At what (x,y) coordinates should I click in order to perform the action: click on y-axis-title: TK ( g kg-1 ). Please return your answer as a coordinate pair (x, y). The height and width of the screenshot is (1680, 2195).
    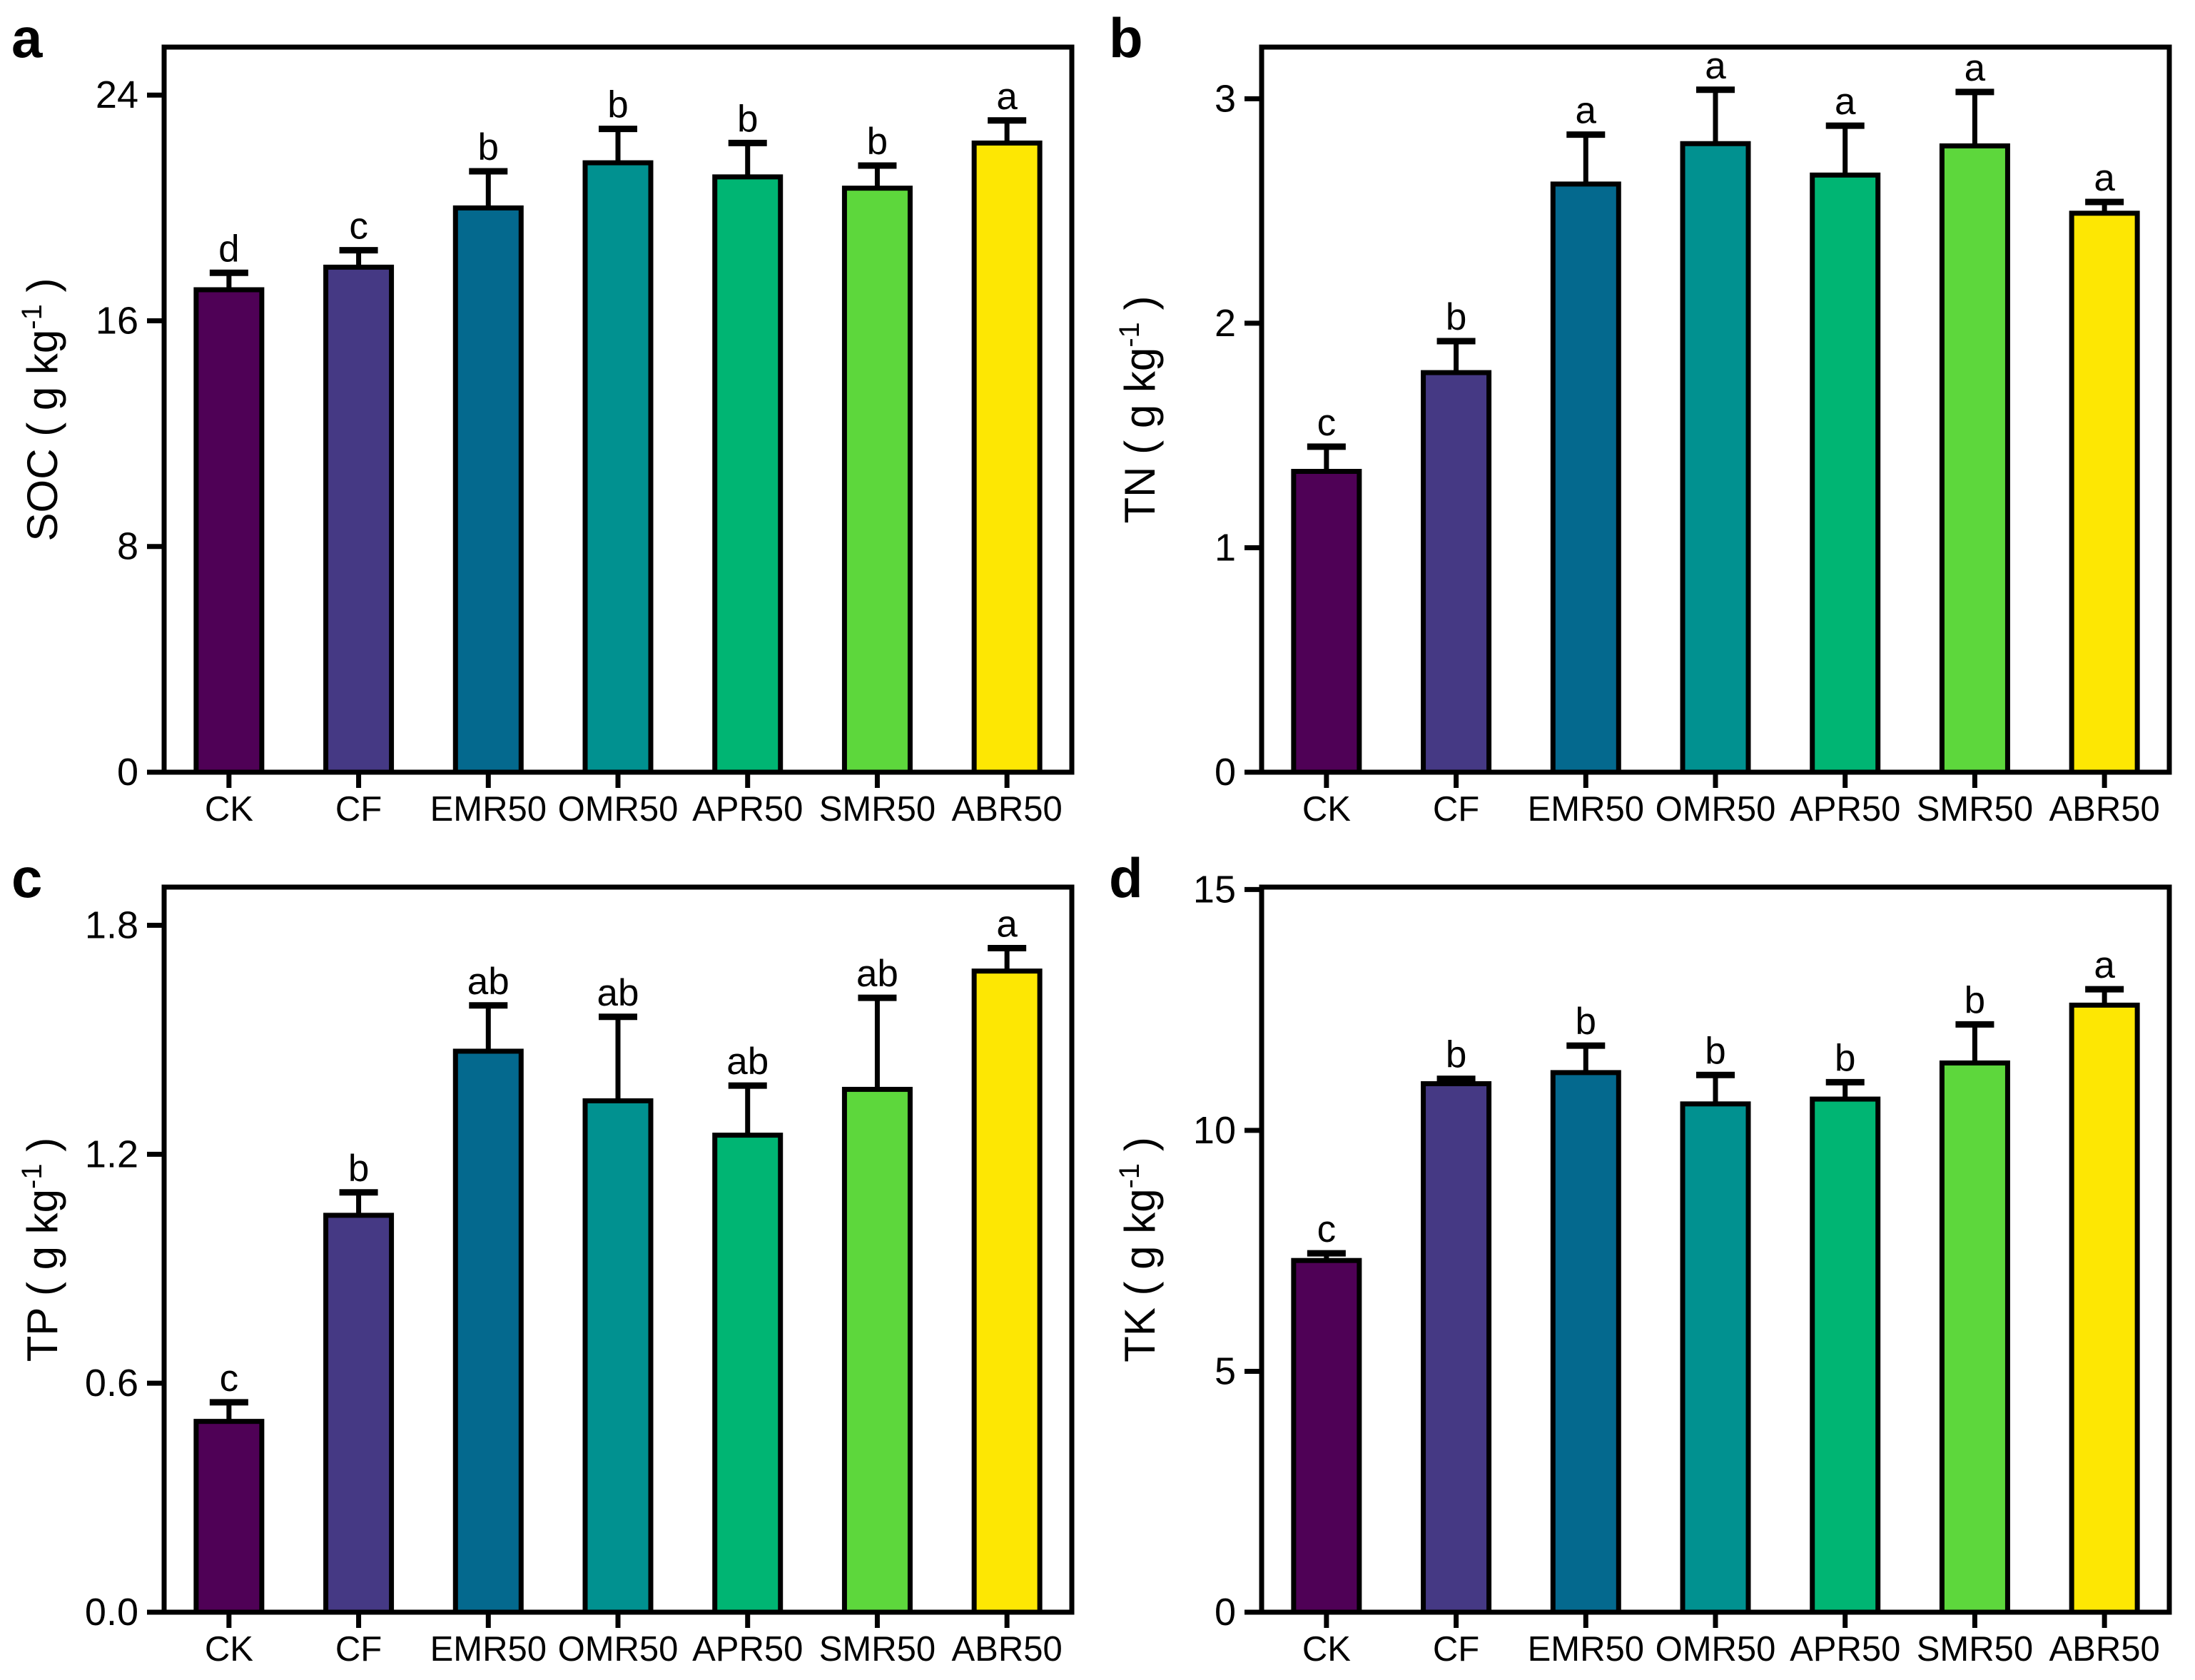
    Looking at the image, I should click on (1139, 1249).